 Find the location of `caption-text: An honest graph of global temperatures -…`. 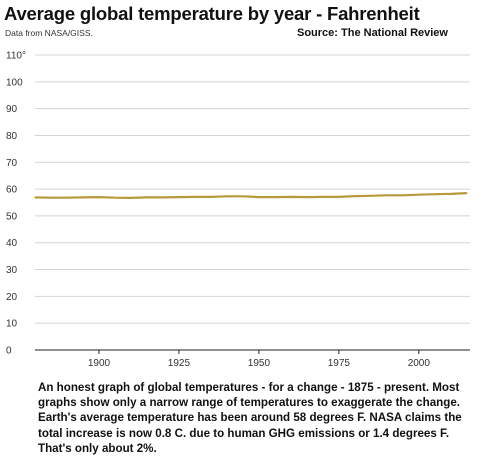

caption-text: An honest graph of global temperatures -… is located at coordinates (266, 418).